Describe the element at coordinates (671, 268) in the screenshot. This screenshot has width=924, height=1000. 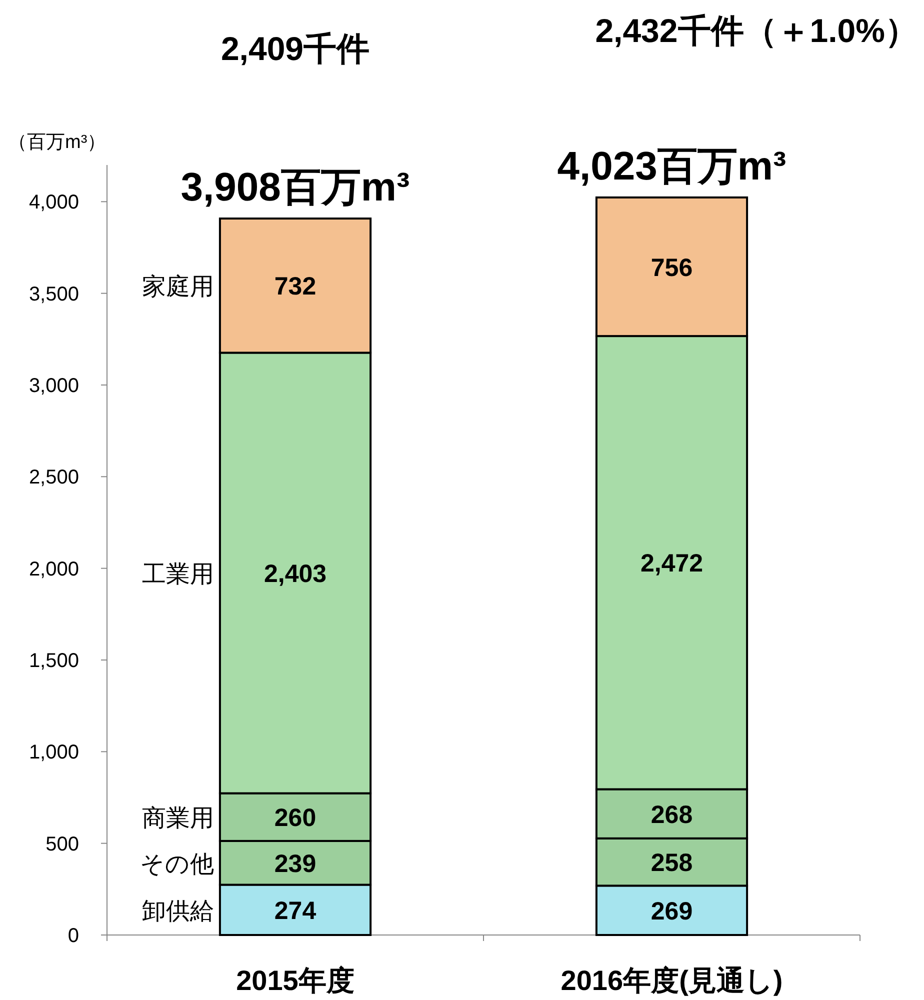
I see `data-label: 756` at that location.